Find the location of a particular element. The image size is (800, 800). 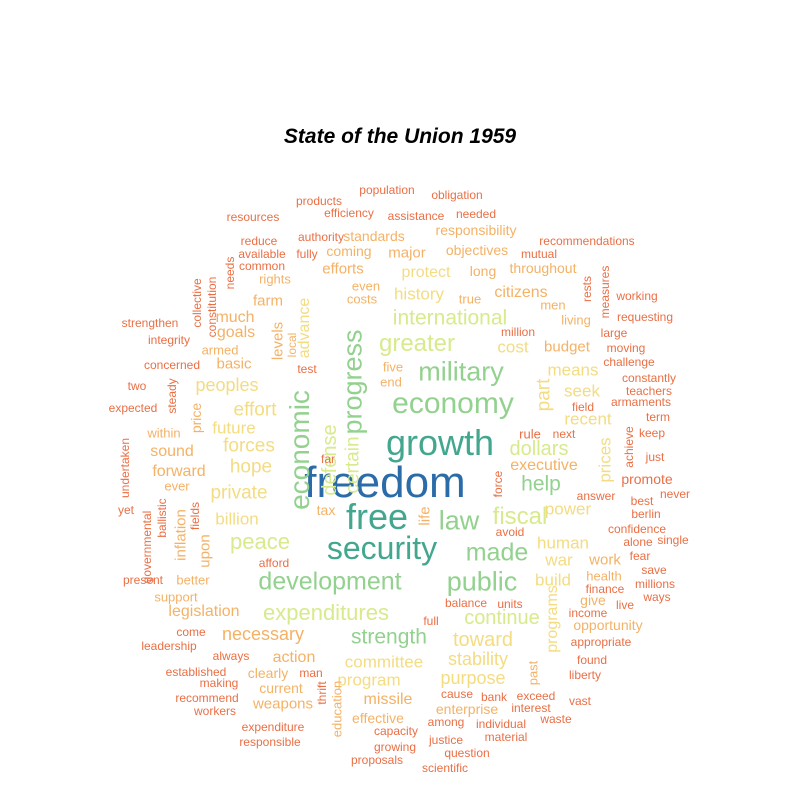

word-moving: moving is located at coordinates (626, 348).